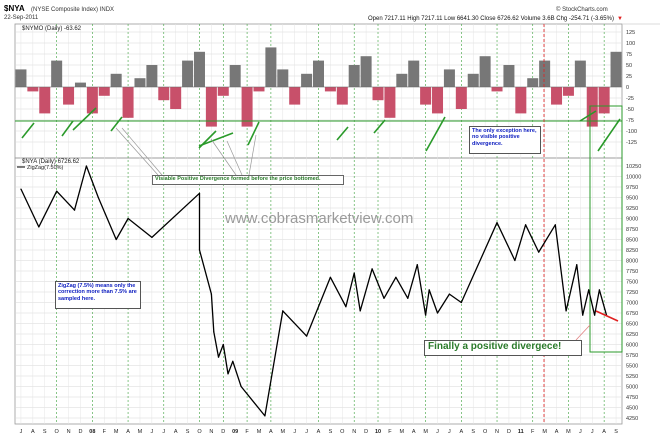 The height and width of the screenshot is (443, 660). What do you see at coordinates (188, 432) in the screenshot?
I see `x-tick-label: S` at bounding box center [188, 432].